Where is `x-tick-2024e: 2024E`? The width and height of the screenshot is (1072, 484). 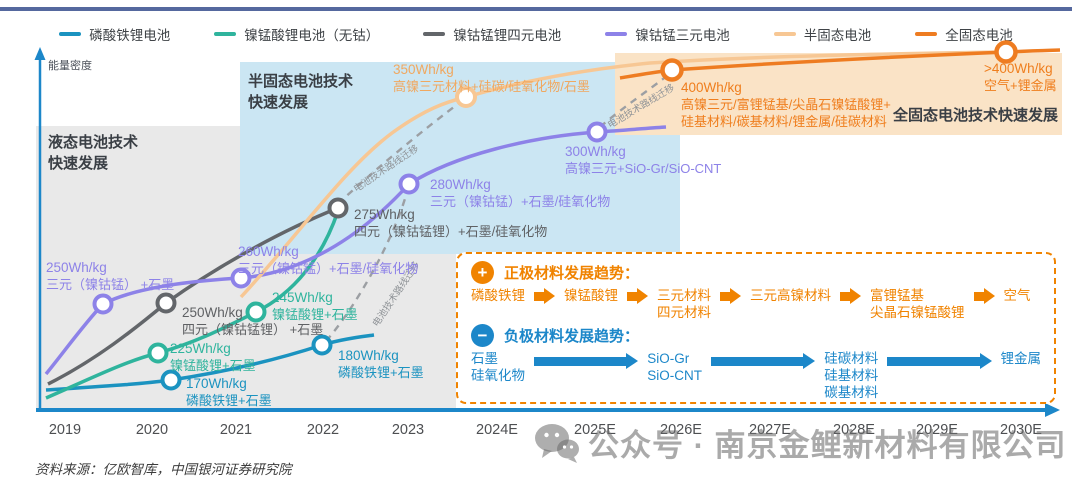 x-tick-2024e: 2024E is located at coordinates (497, 430).